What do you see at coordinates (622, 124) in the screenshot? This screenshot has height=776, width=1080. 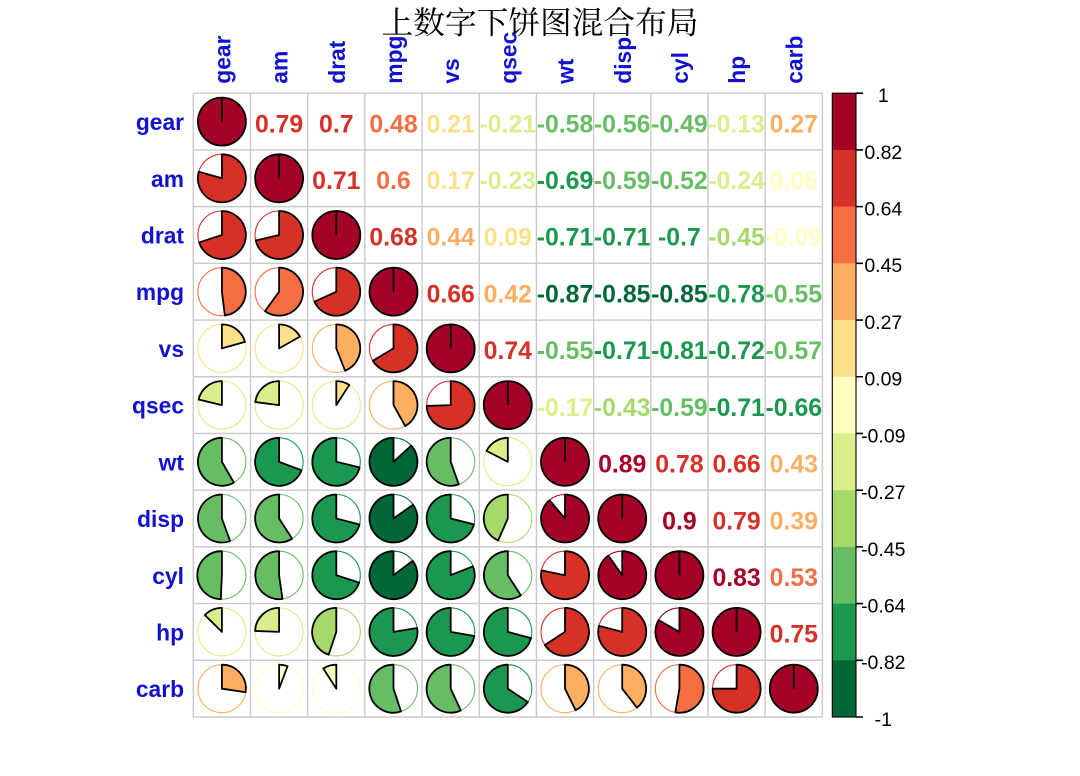 I see `svg-text: -0.56` at bounding box center [622, 124].